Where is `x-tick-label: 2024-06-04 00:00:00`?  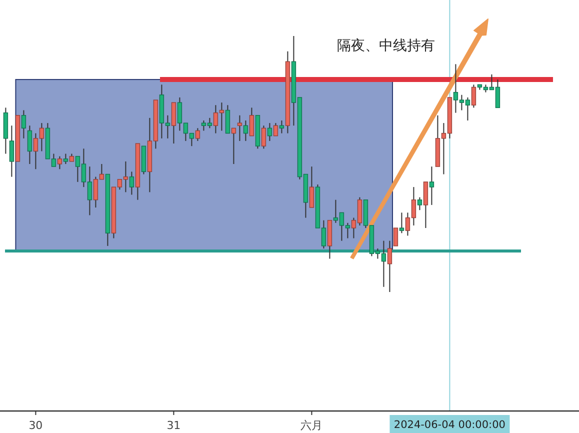
x-tick-label: 2024-06-04 00:00:00 is located at coordinates (450, 425).